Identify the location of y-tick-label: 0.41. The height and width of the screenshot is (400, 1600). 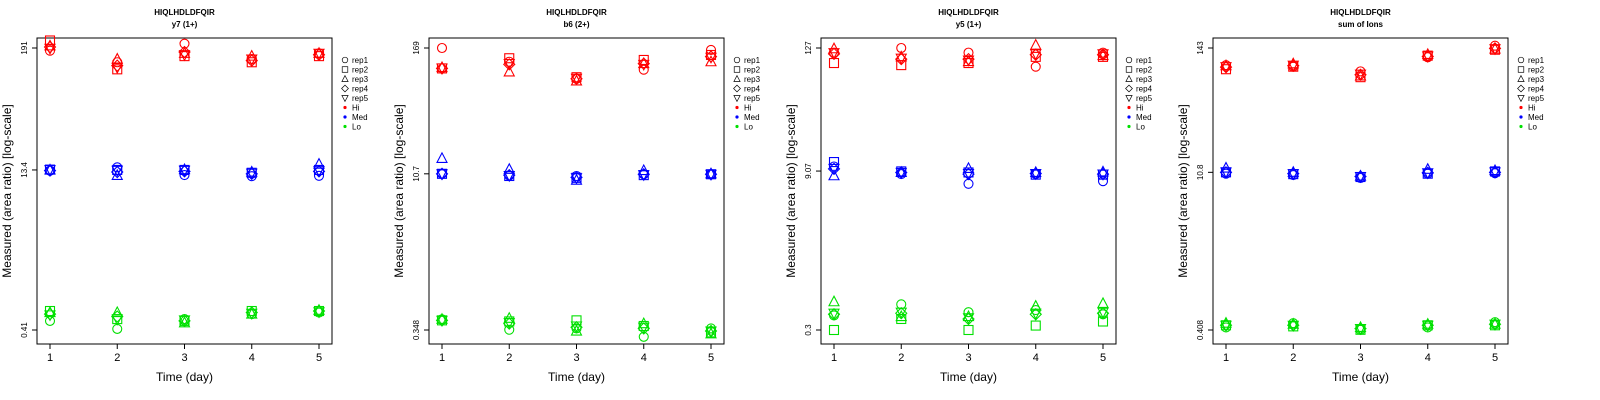
(24, 330).